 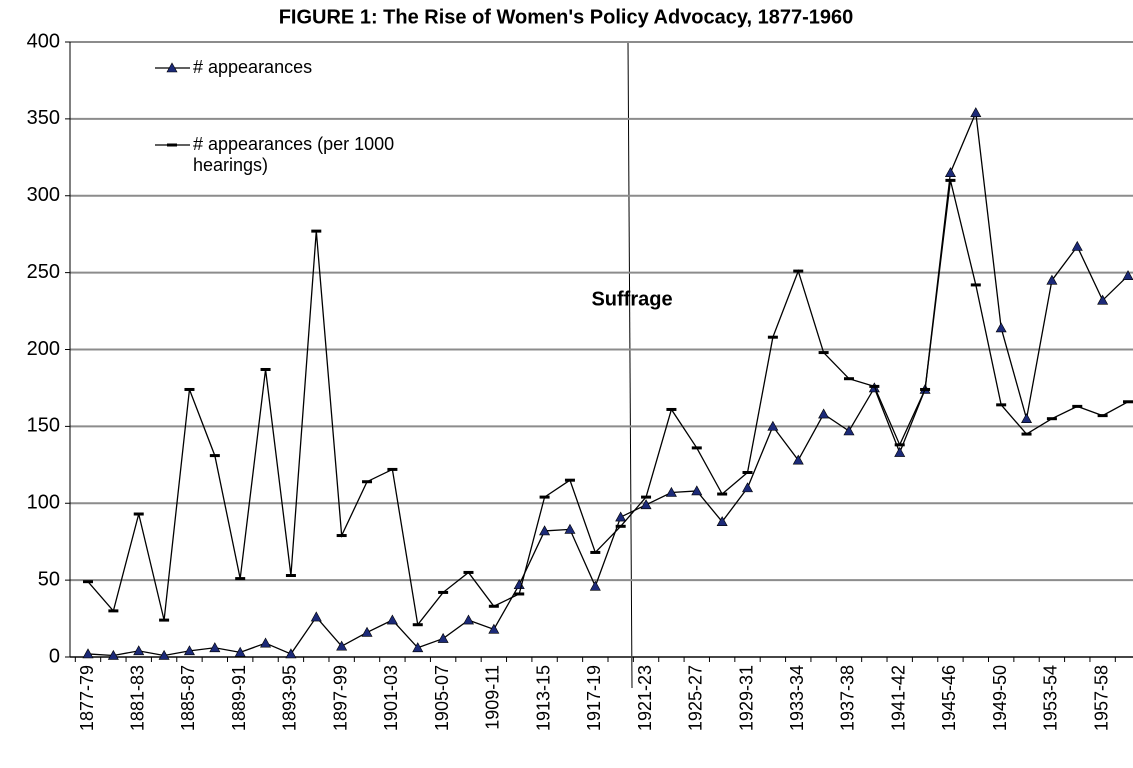 I want to click on x-tick-label: 1949-50, so click(x=1000, y=698).